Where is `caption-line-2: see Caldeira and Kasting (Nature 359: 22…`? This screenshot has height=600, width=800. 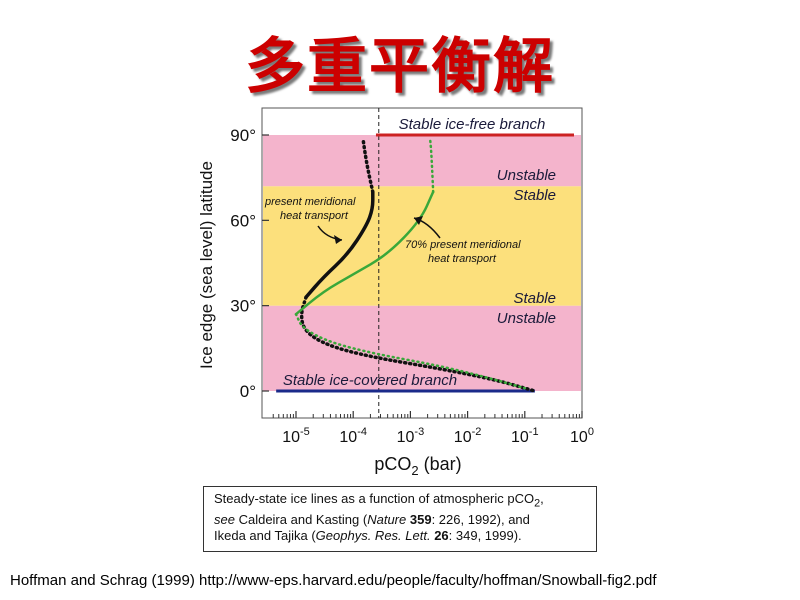
caption-line-2: see Caldeira and Kasting (Nature 359: 22… is located at coordinates (372, 519).